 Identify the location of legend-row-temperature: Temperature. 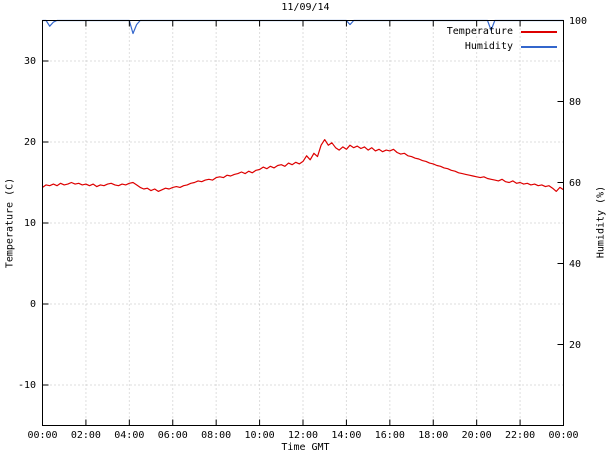
(502, 31).